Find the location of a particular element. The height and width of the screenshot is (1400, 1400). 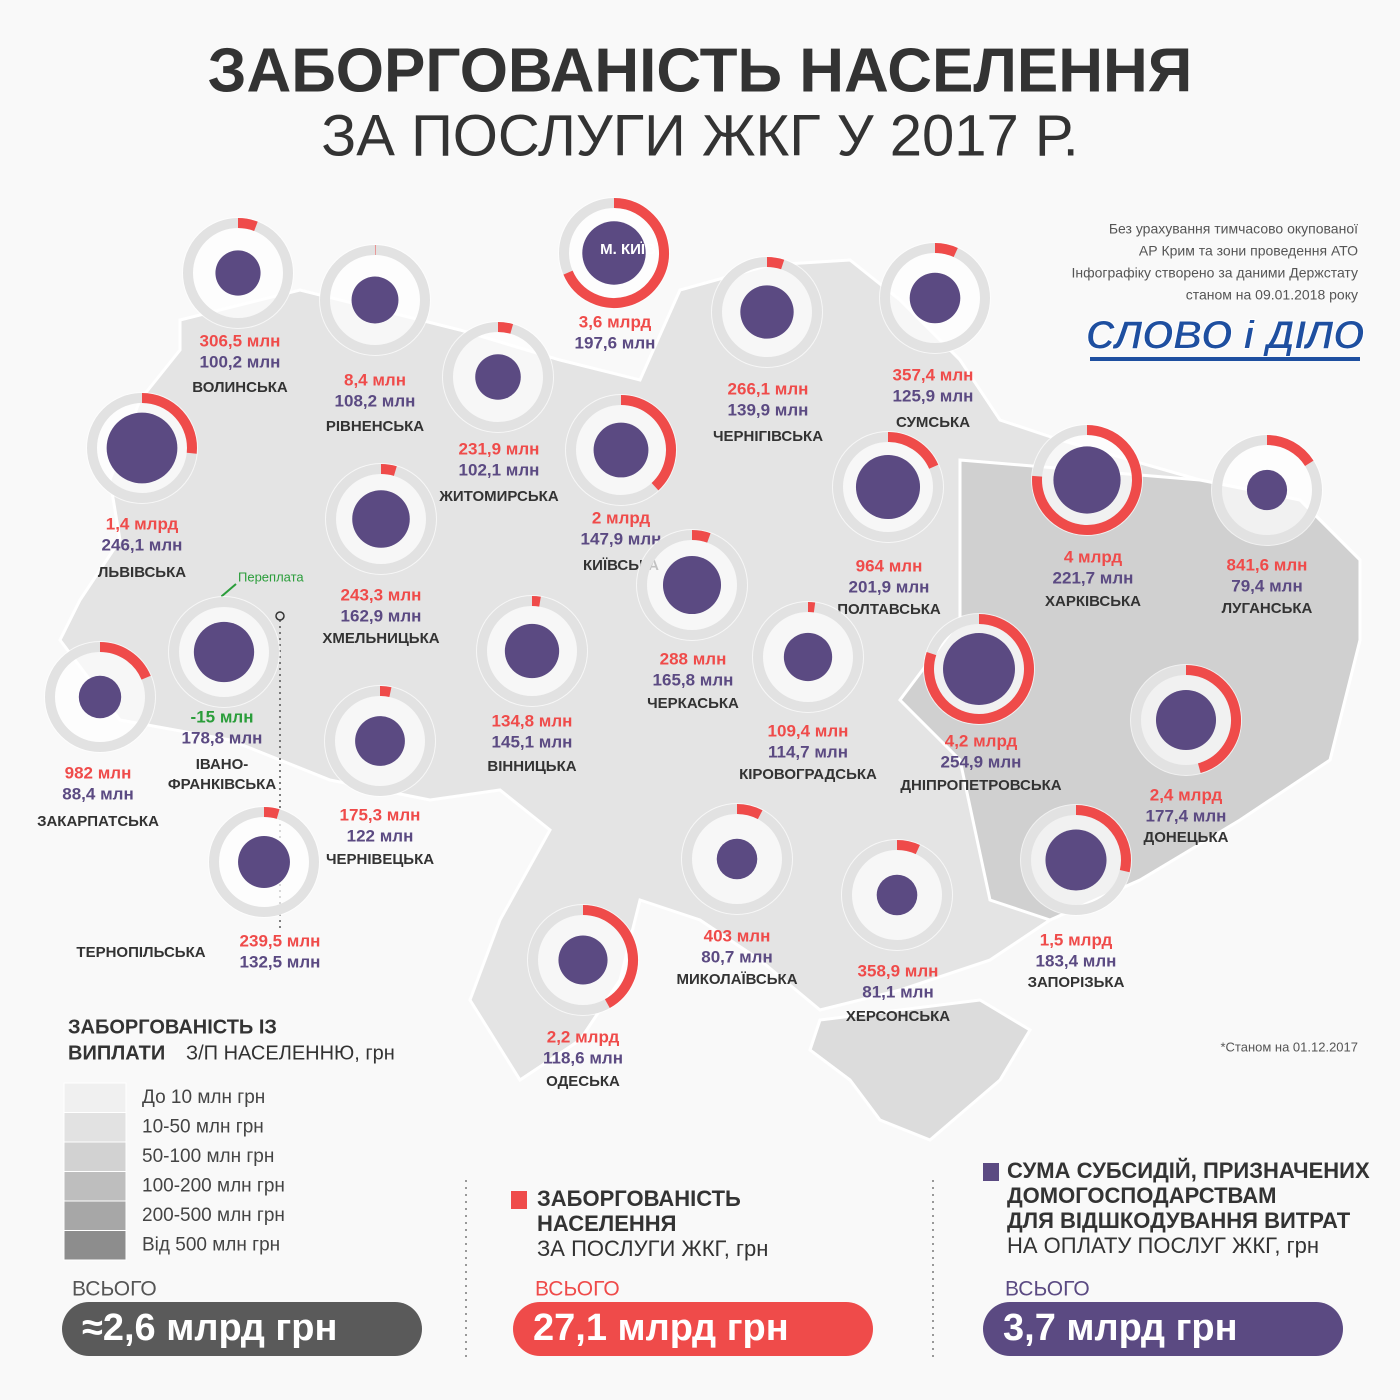

debt-label: 2,2 млрд is located at coordinates (583, 1036).